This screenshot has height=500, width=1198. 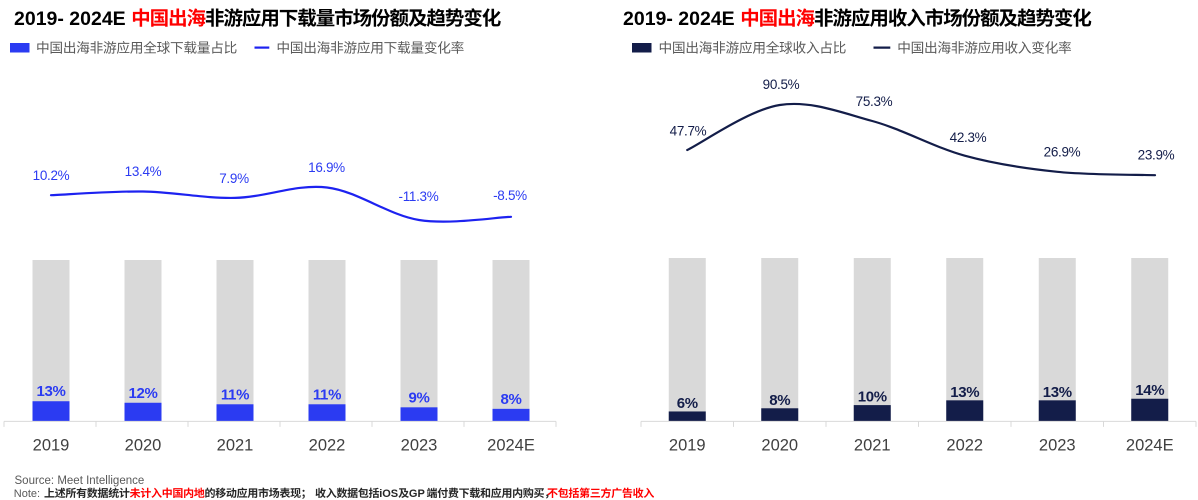 I want to click on svg-text: Source: Meet Intelligence, so click(x=80, y=481).